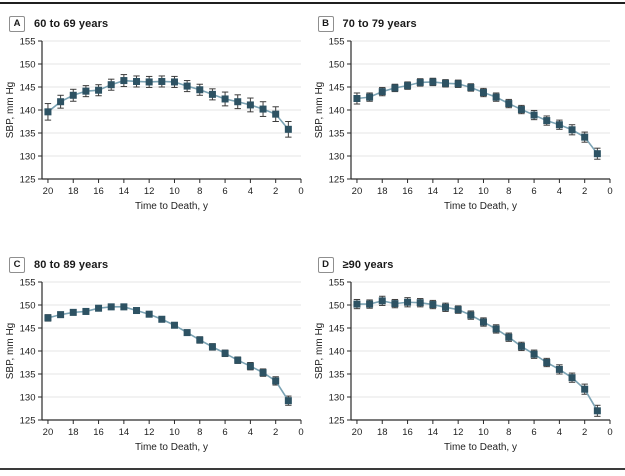  I want to click on panel-c-title: 80 to 89 years, so click(71, 264).